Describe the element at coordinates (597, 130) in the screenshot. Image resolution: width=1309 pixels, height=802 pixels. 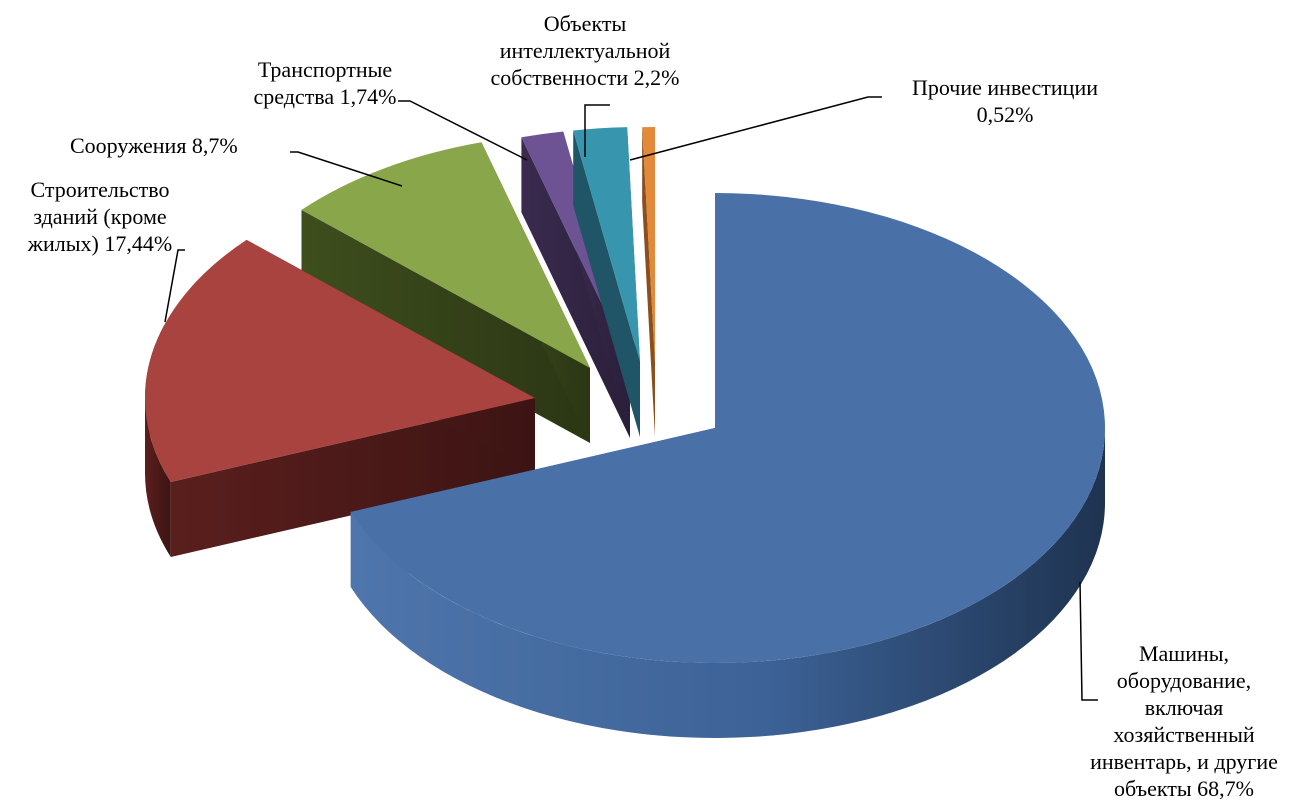
I see `leader-ip` at that location.